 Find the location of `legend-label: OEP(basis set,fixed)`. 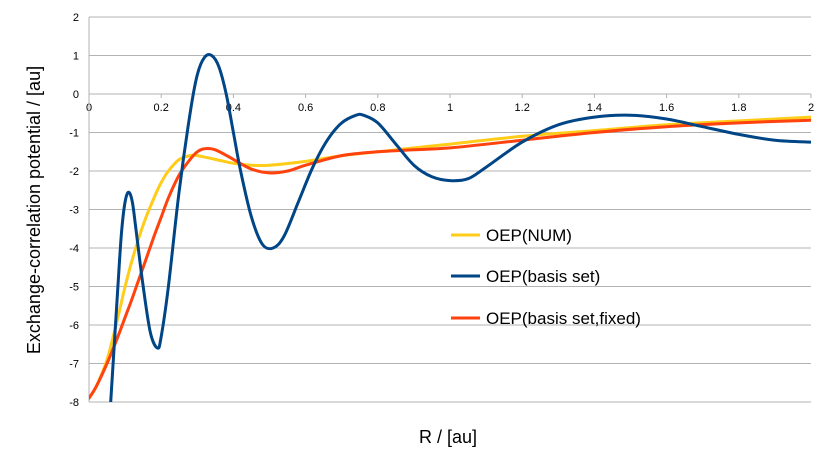

legend-label: OEP(basis set,fixed) is located at coordinates (563, 318).